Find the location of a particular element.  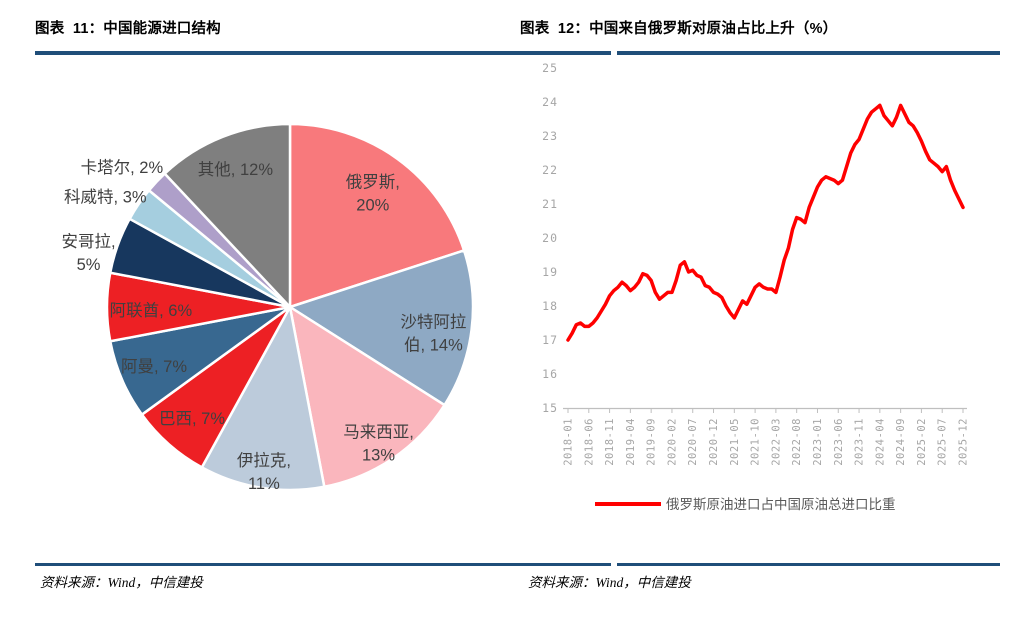

figure-12-footer-rule is located at coordinates (808, 564).